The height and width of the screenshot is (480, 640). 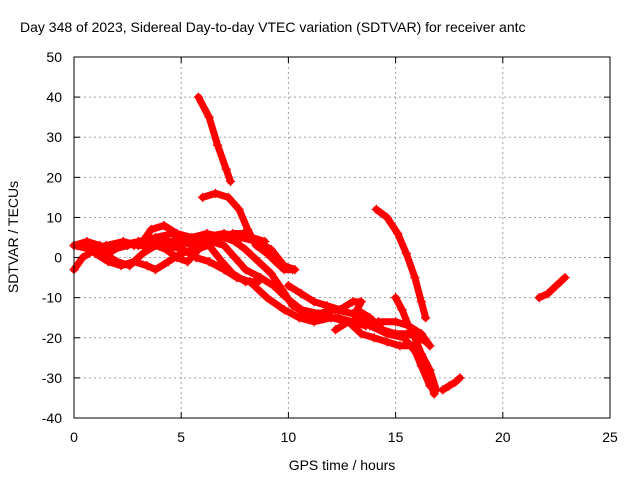 I want to click on y-tick-label: -30, so click(x=52, y=378).